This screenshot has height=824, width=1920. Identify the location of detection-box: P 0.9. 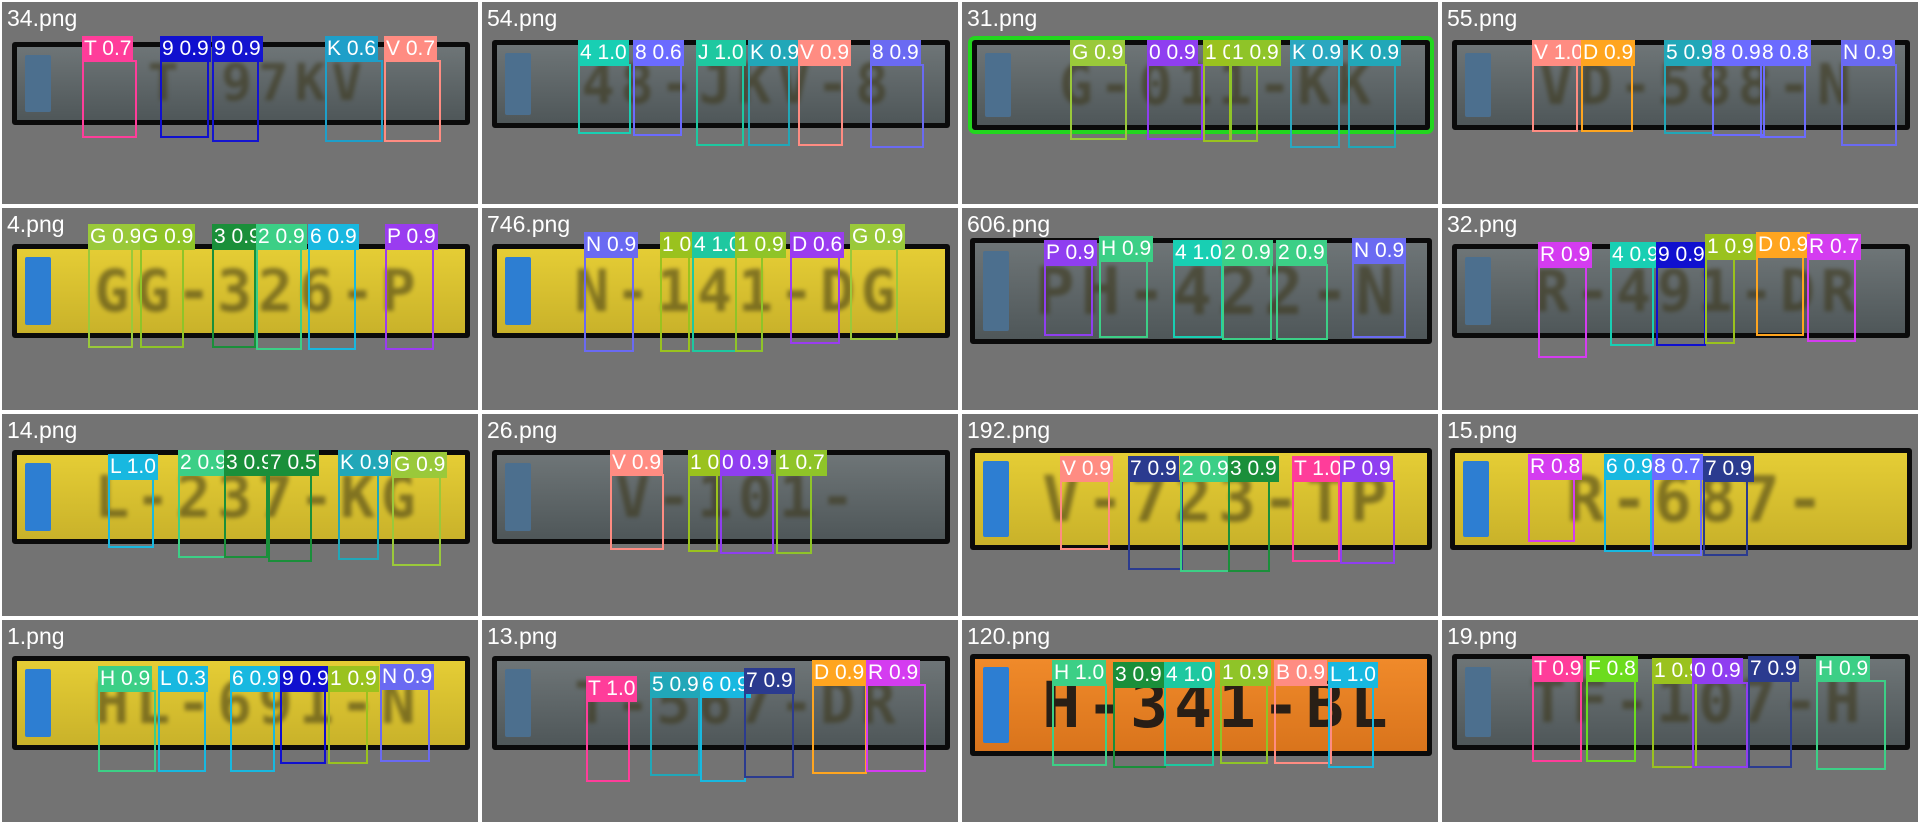
(411, 287).